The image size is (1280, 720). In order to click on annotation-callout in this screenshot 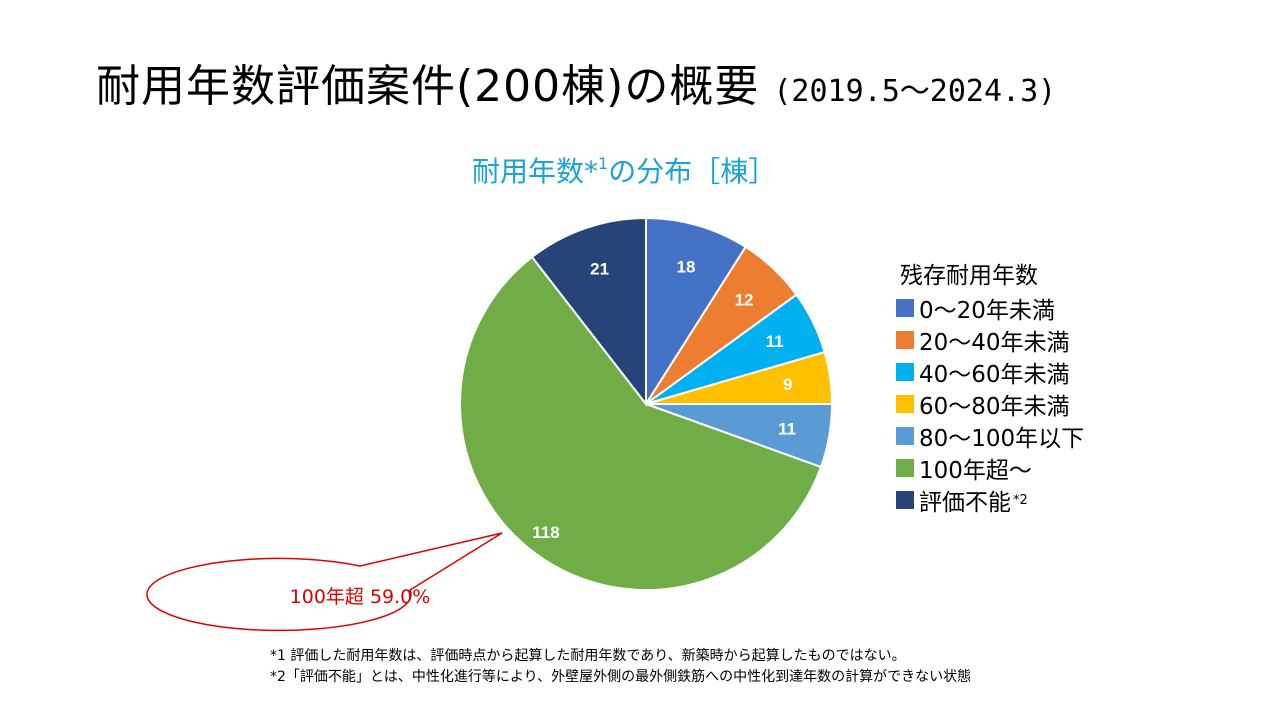, I will do `click(324, 582)`.